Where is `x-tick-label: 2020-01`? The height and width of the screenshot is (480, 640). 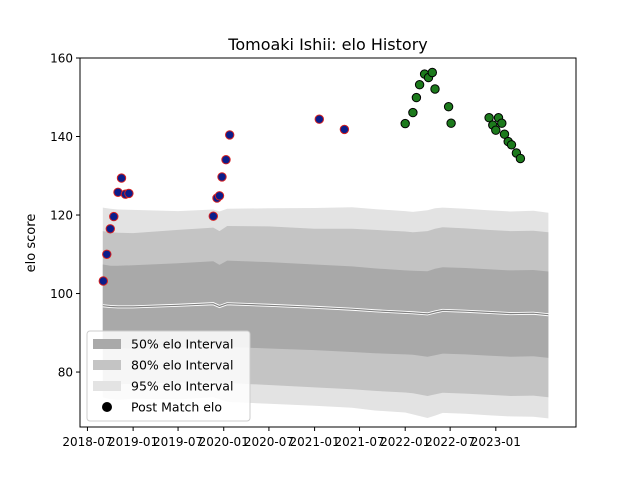 x-tick-label: 2020-01 is located at coordinates (224, 442).